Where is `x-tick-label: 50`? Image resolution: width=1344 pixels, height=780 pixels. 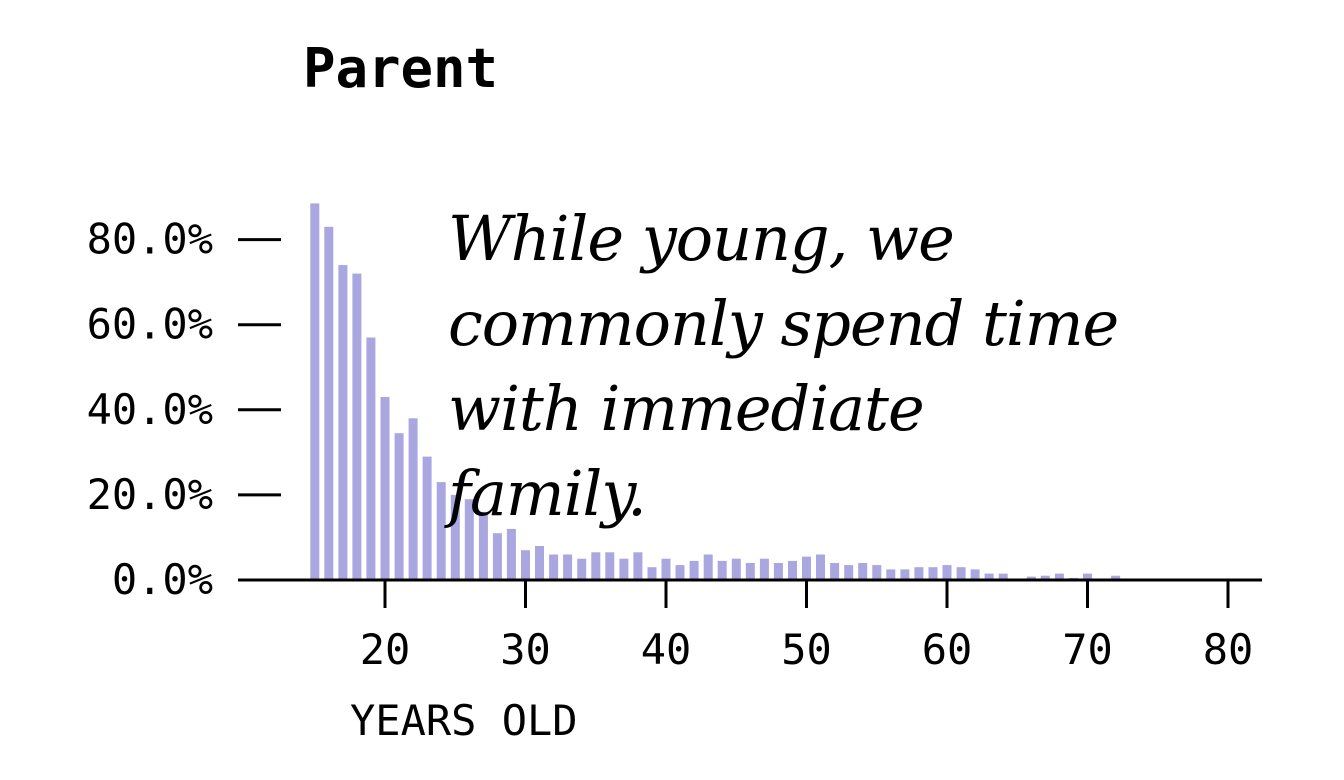 x-tick-label: 50 is located at coordinates (806, 649).